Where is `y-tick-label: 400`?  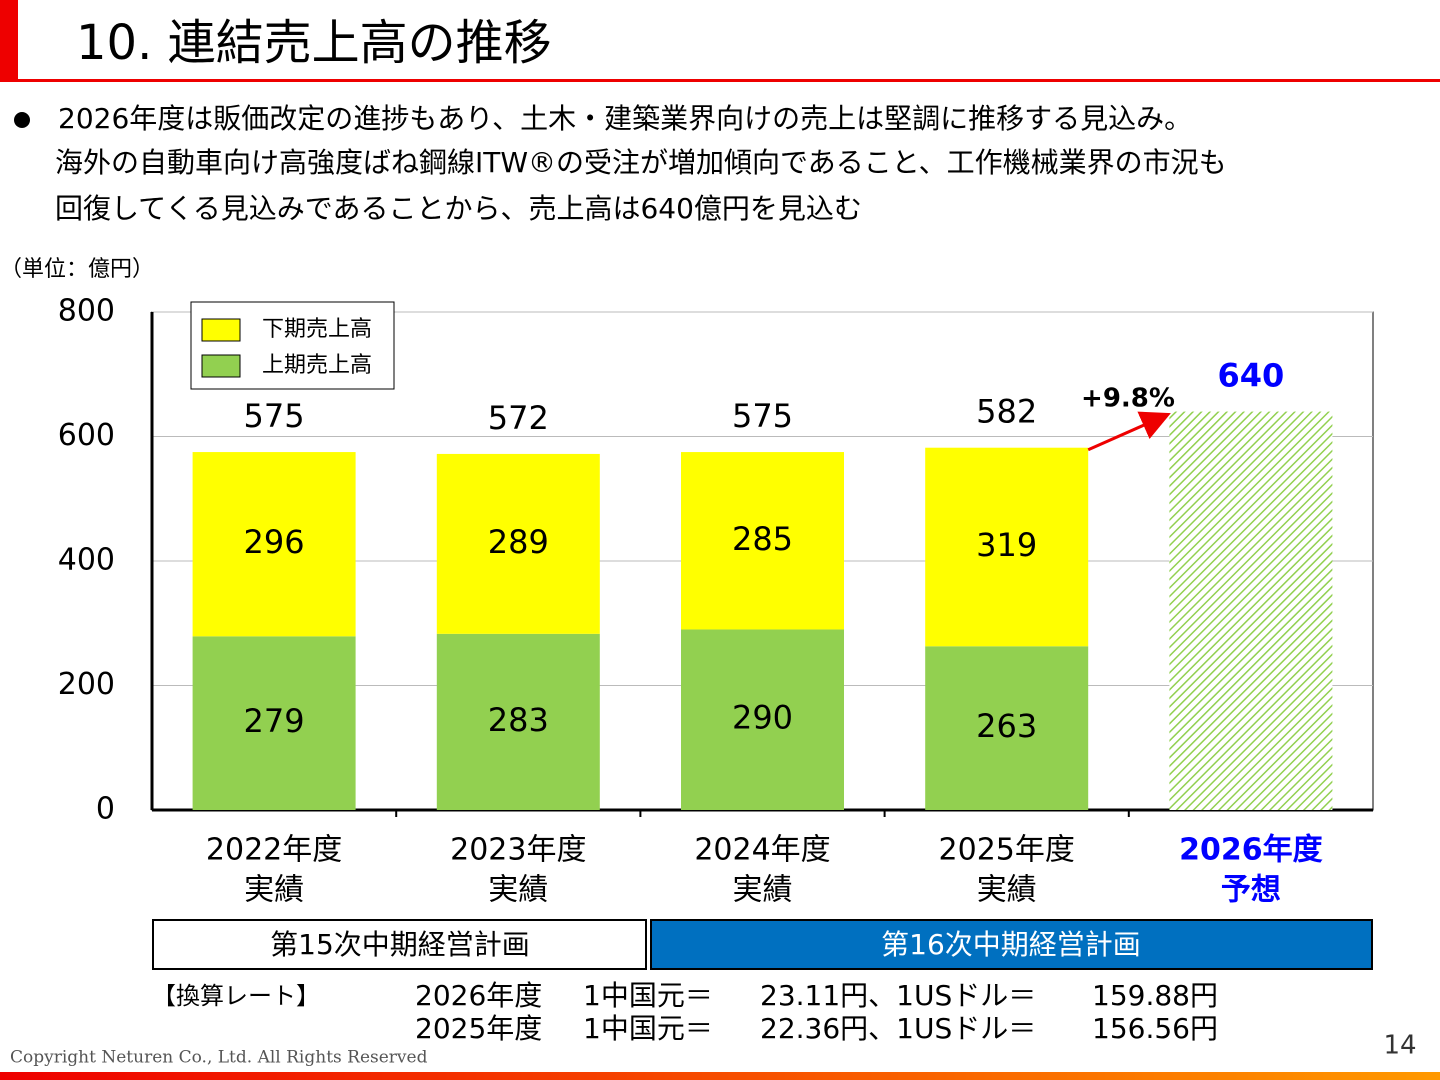 y-tick-label: 400 is located at coordinates (86, 560).